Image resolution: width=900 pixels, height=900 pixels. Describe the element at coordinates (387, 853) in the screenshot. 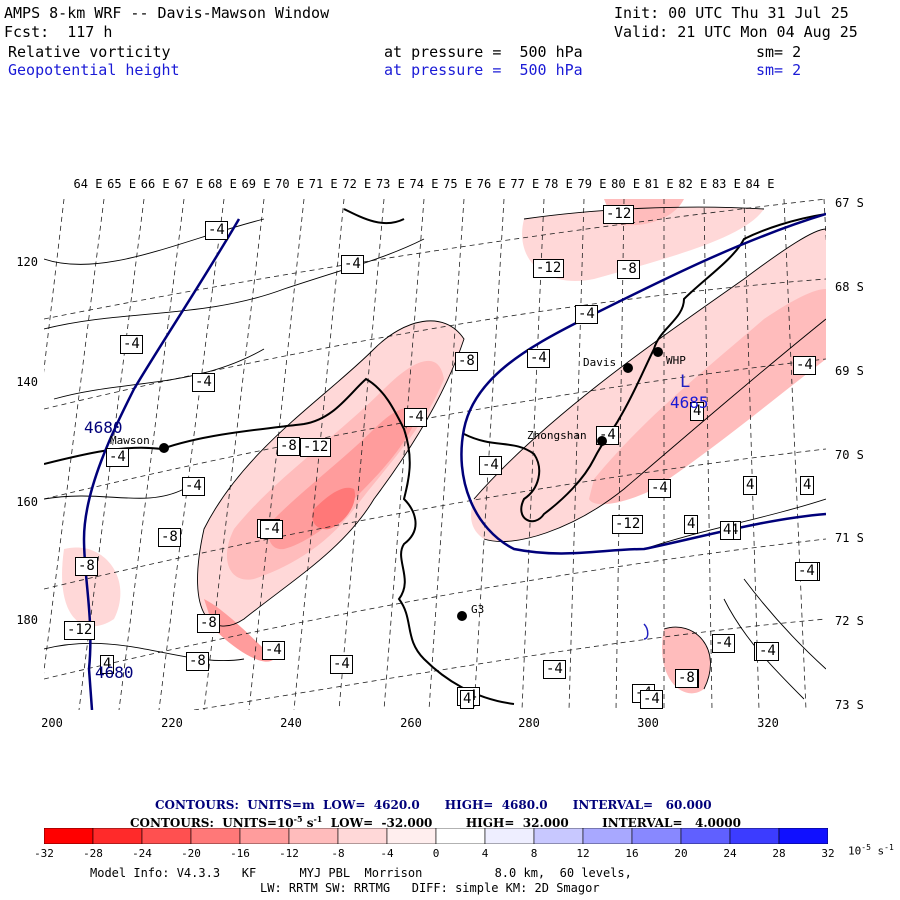

I see `colorbar-tick-label: -4` at that location.